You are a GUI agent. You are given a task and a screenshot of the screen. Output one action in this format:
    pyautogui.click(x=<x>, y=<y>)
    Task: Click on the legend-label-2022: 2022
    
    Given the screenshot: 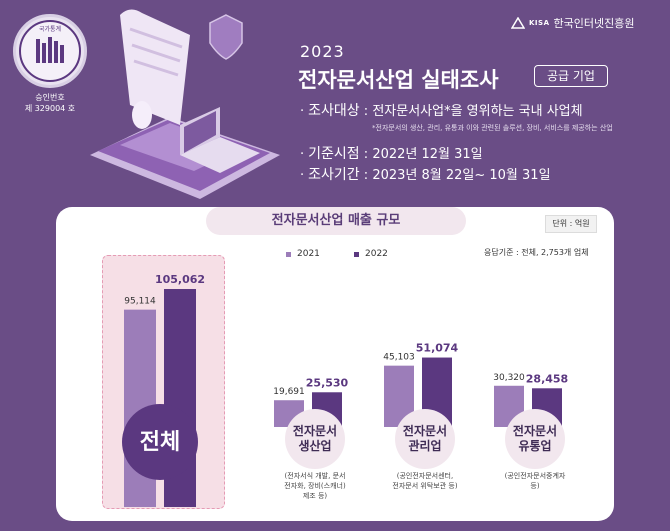 What is the action you would take?
    pyautogui.click(x=376, y=254)
    